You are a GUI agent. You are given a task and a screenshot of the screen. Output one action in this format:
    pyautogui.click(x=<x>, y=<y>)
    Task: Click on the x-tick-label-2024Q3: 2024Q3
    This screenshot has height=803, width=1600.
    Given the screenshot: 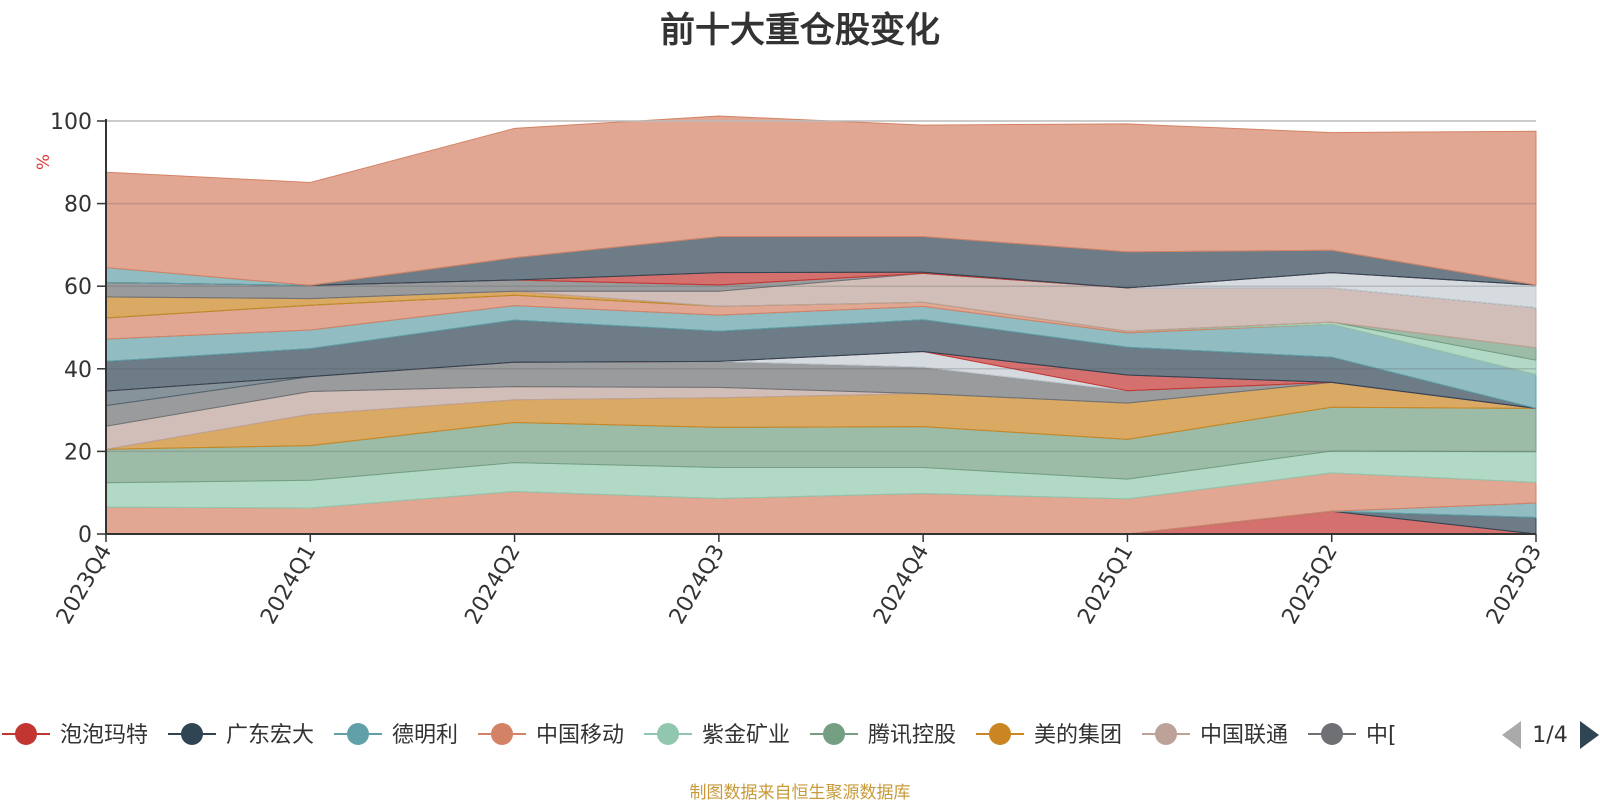 What is the action you would take?
    pyautogui.click(x=697, y=585)
    